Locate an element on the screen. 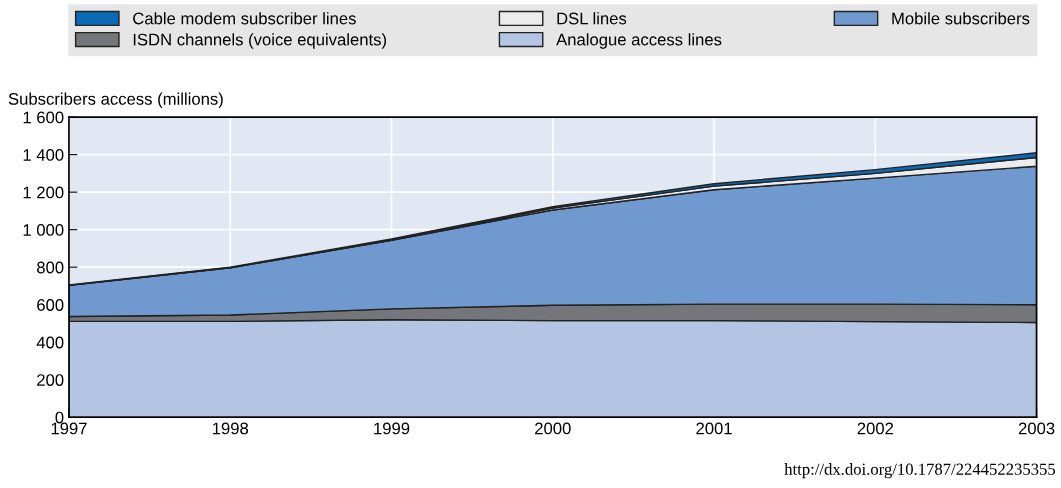  y-tick-label: 1 600 is located at coordinates (43, 117).